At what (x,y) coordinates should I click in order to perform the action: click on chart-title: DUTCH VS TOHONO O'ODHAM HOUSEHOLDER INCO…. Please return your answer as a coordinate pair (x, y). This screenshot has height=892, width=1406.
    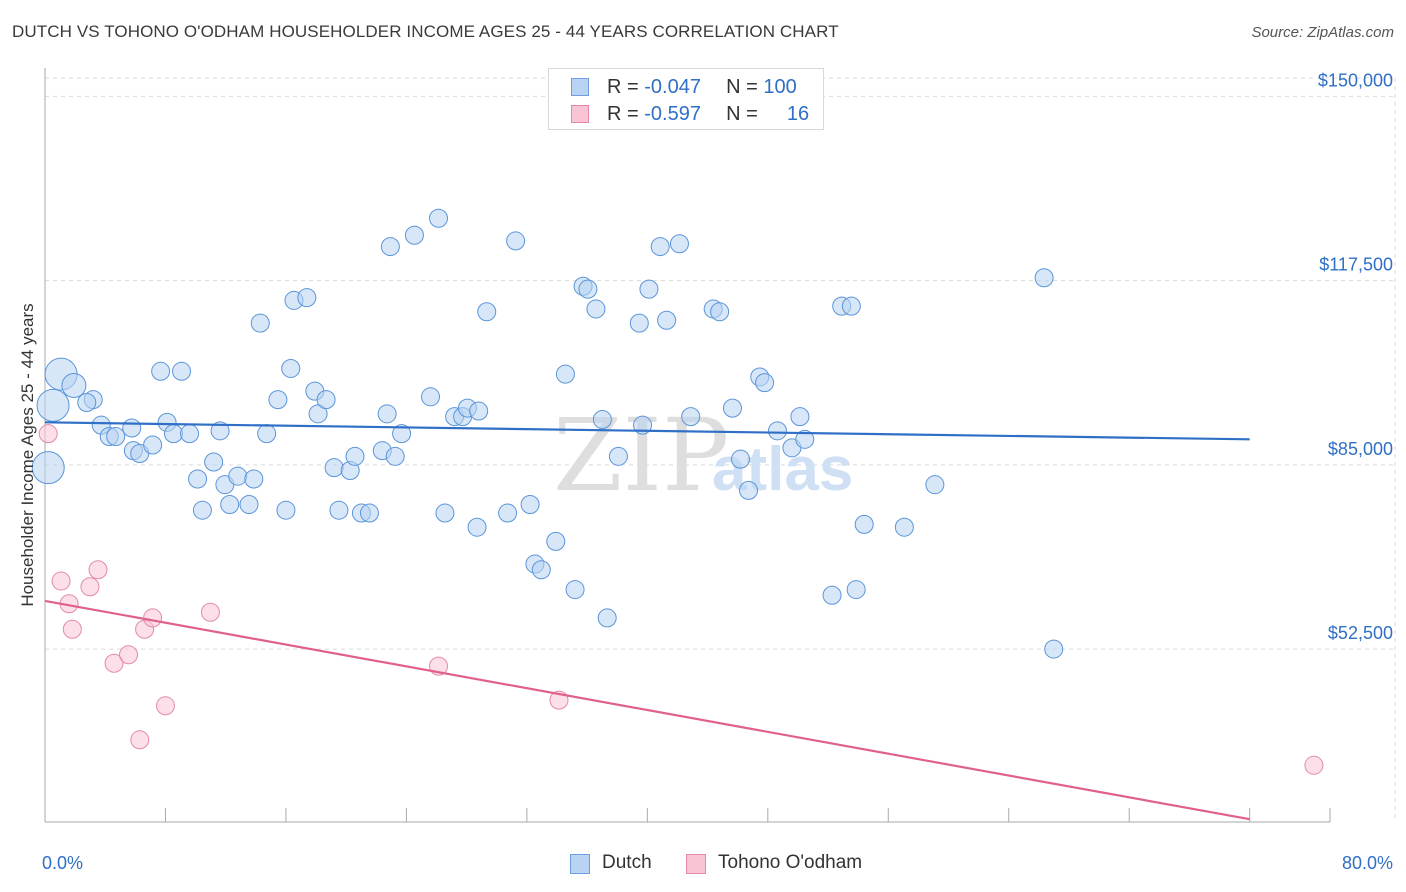
    Looking at the image, I should click on (425, 31).